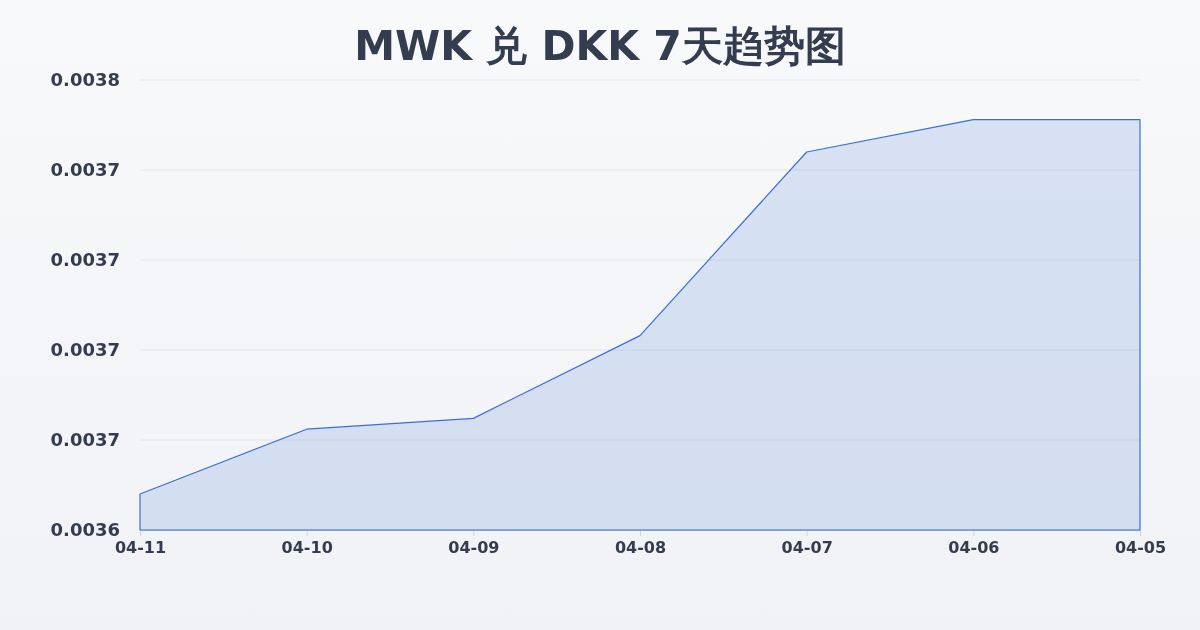 This screenshot has width=1200, height=630. Describe the element at coordinates (85, 80) in the screenshot. I see `y-tick-label: 0.0038` at that location.